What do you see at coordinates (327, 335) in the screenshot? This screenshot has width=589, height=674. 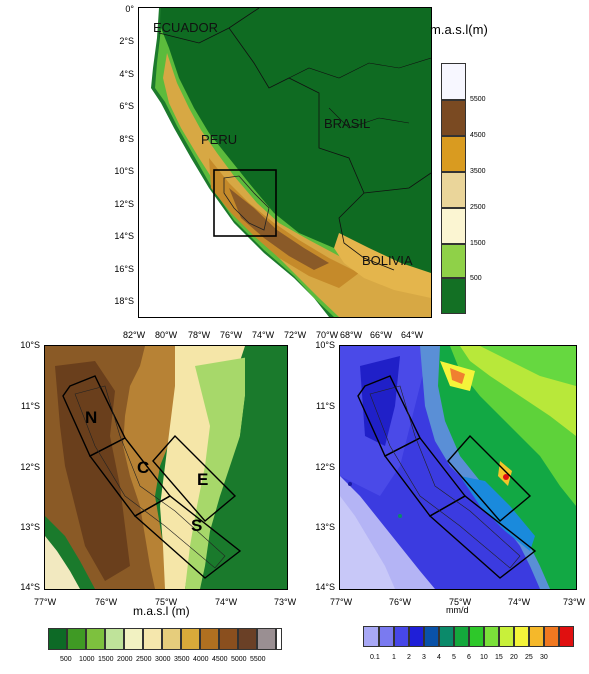 I see `lon-tick: 70°W` at bounding box center [327, 335].